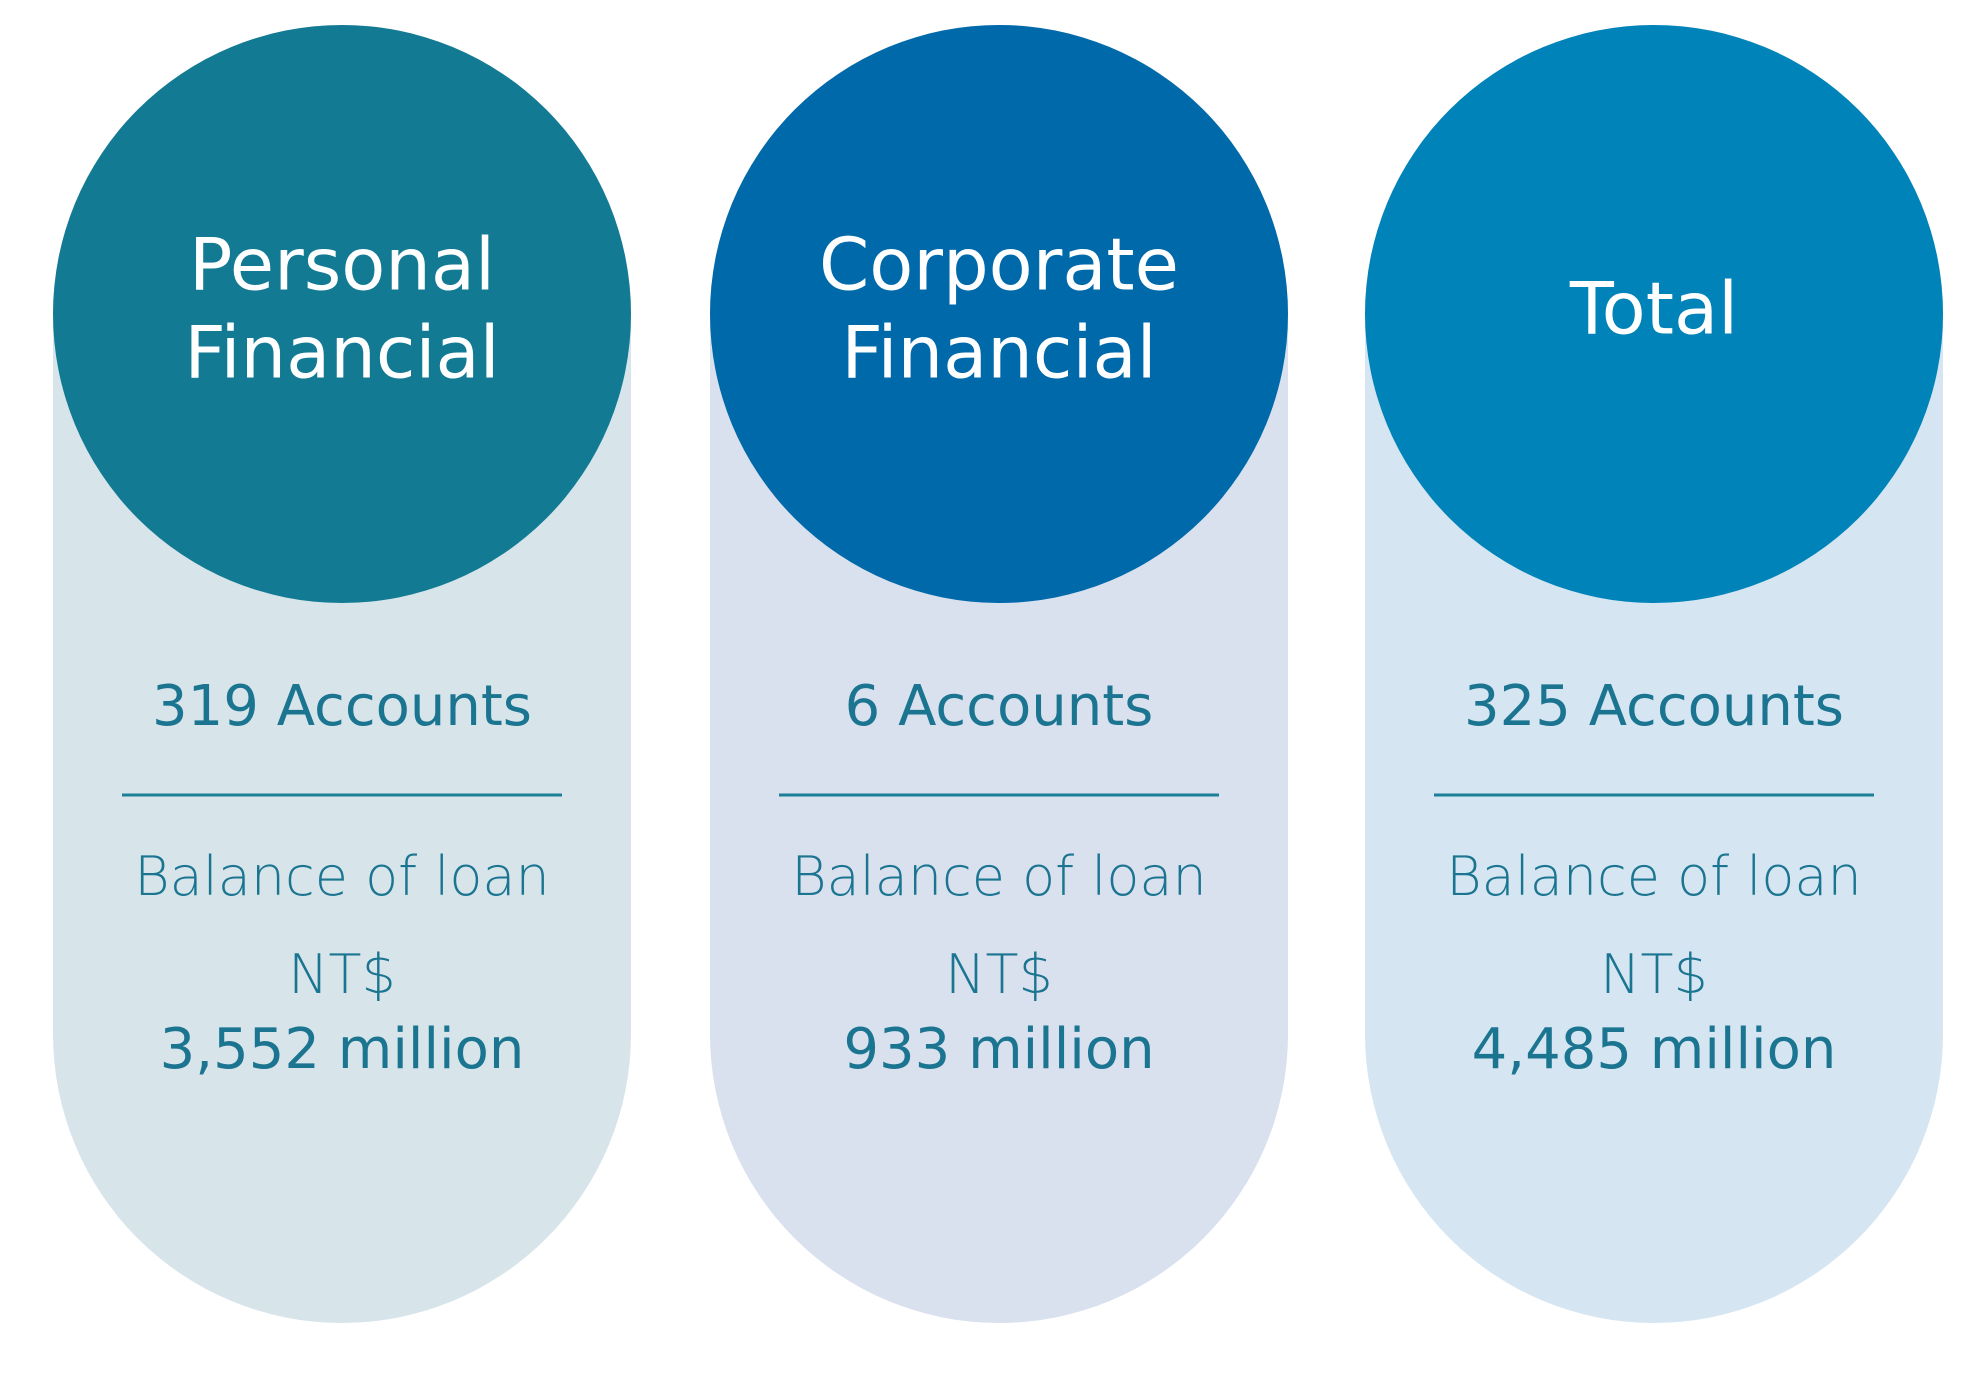 This screenshot has width=1985, height=1385. I want to click on loan-amount: 4,485 million, so click(1654, 1049).